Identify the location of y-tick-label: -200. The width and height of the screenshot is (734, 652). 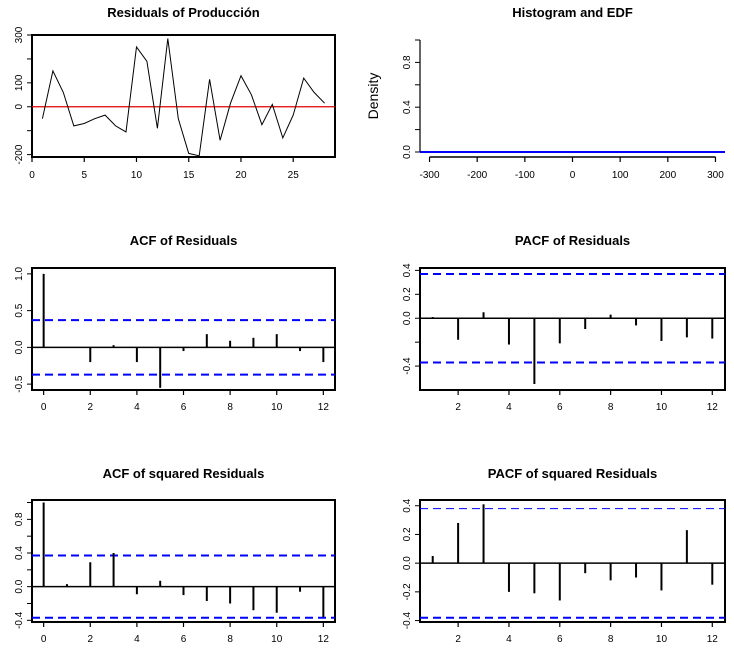
(19, 154).